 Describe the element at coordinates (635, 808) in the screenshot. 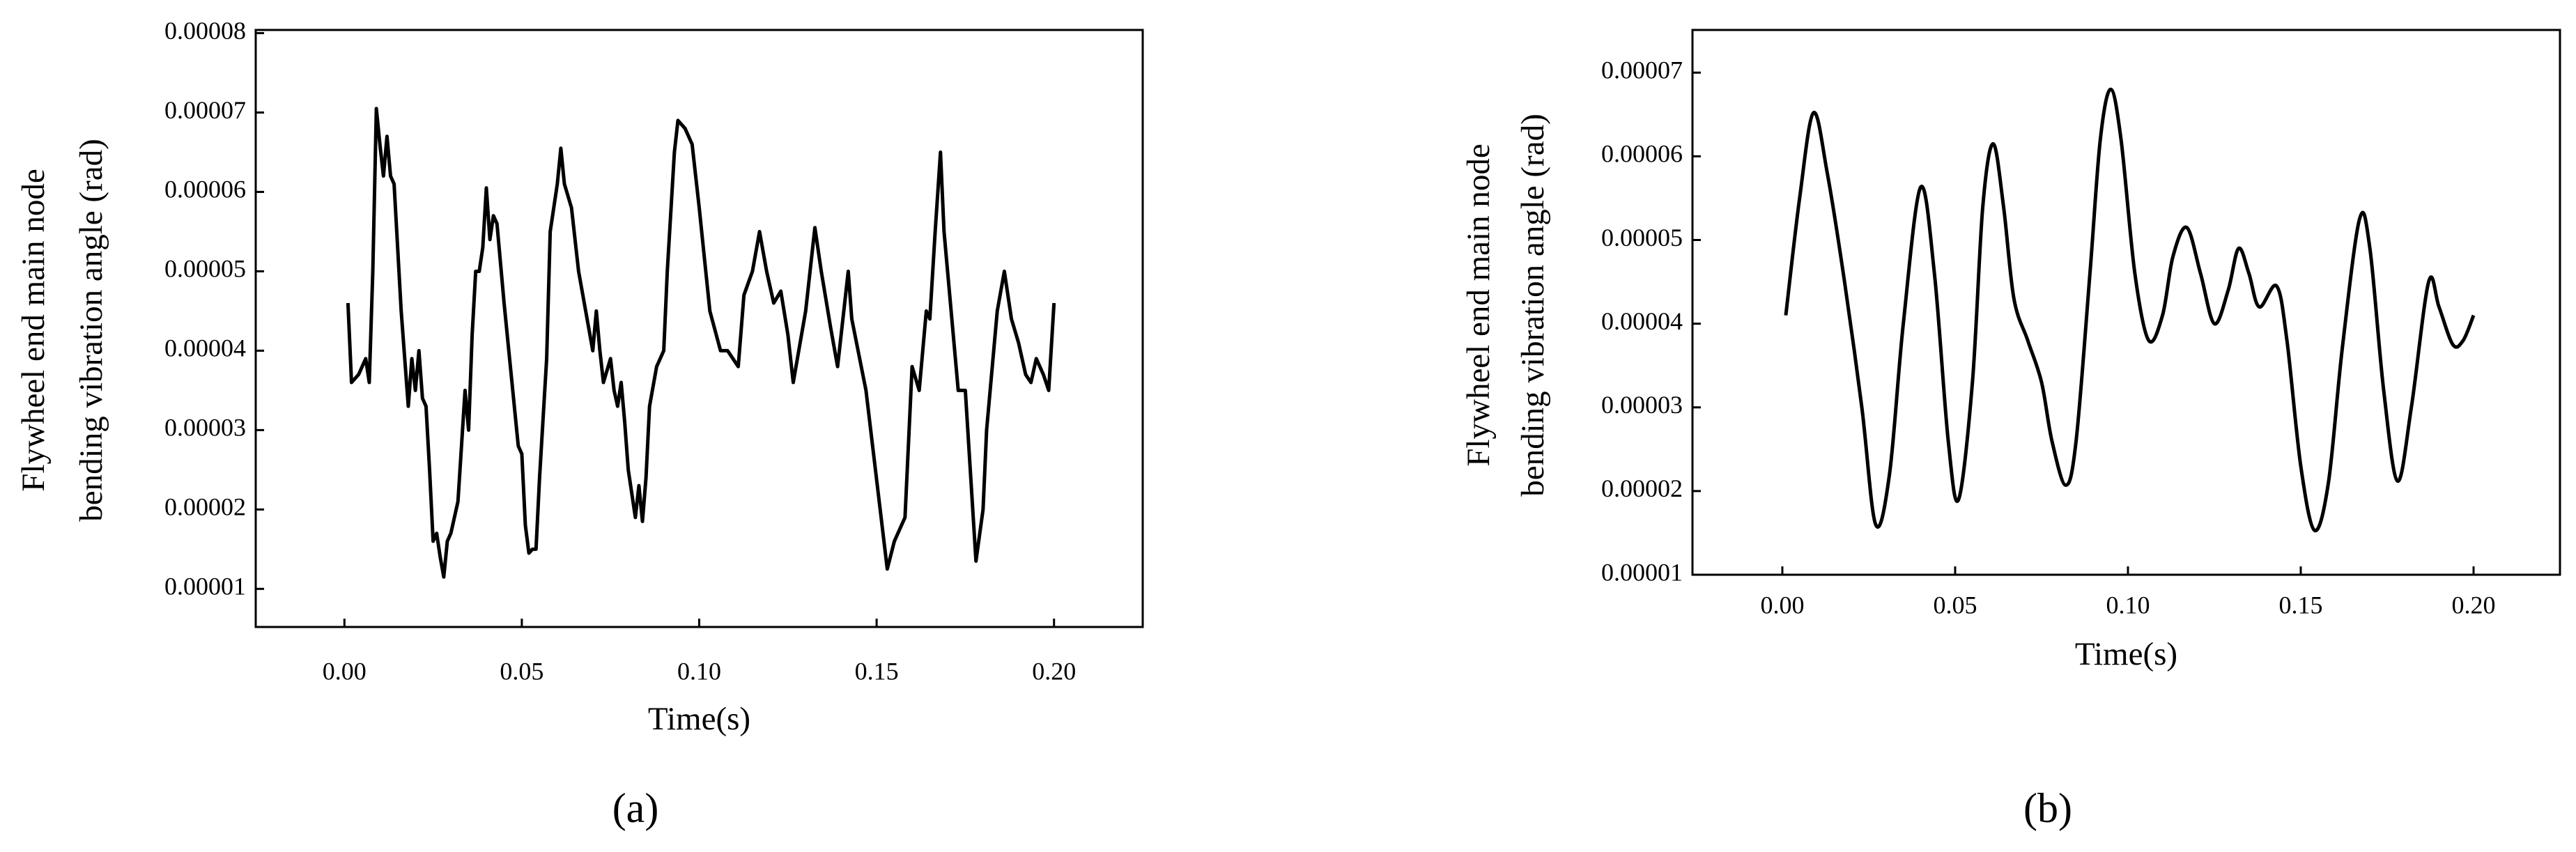

I see `caption: (a)` at that location.